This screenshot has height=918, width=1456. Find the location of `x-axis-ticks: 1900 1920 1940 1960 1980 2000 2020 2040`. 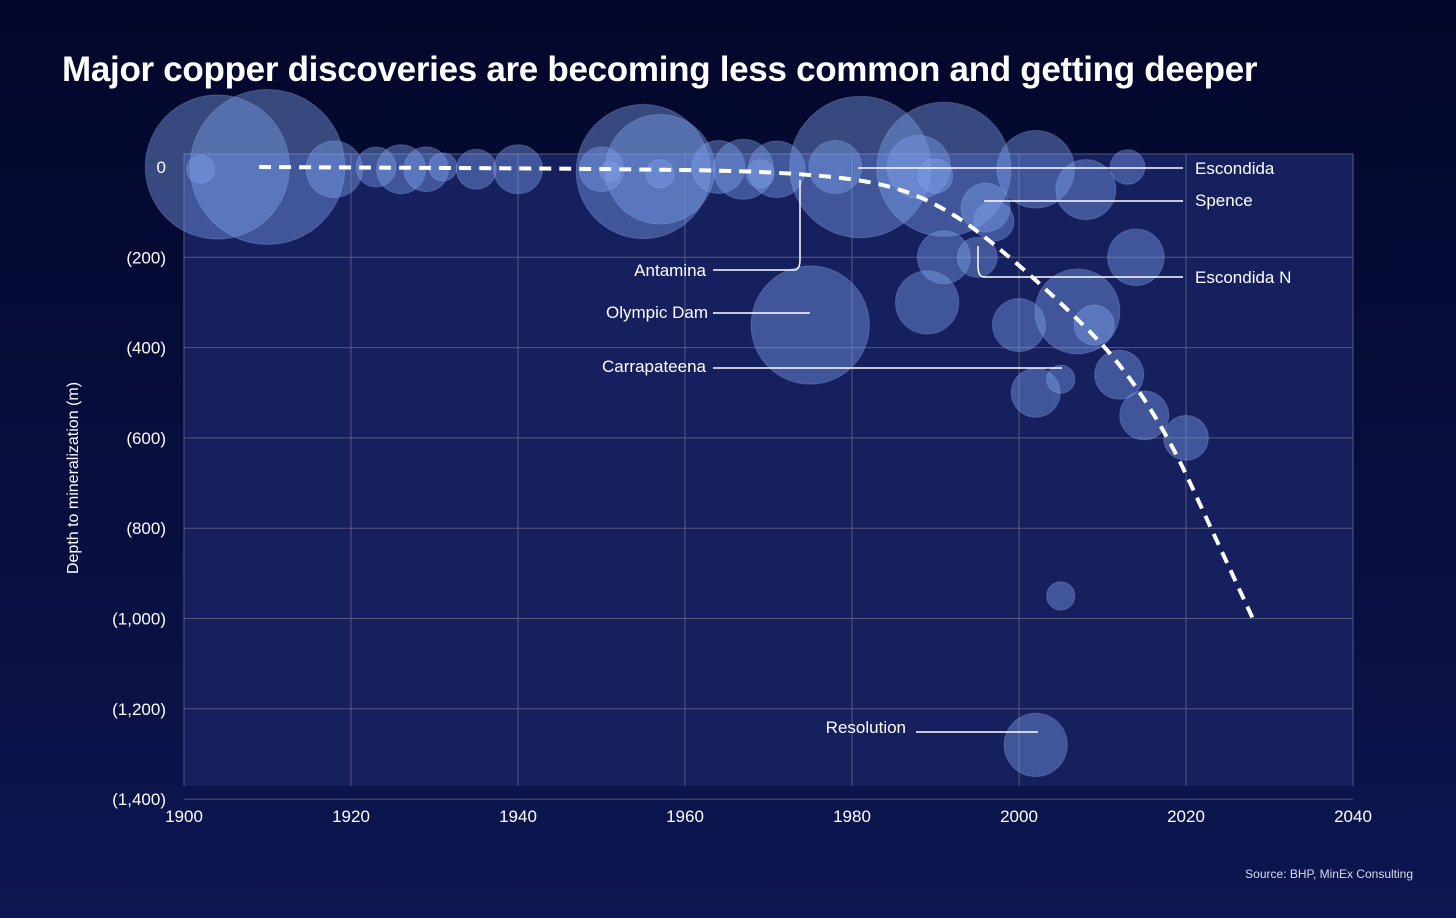

x-axis-ticks: 1900 1920 1940 1960 1980 2000 2020 2040 is located at coordinates (768, 816).